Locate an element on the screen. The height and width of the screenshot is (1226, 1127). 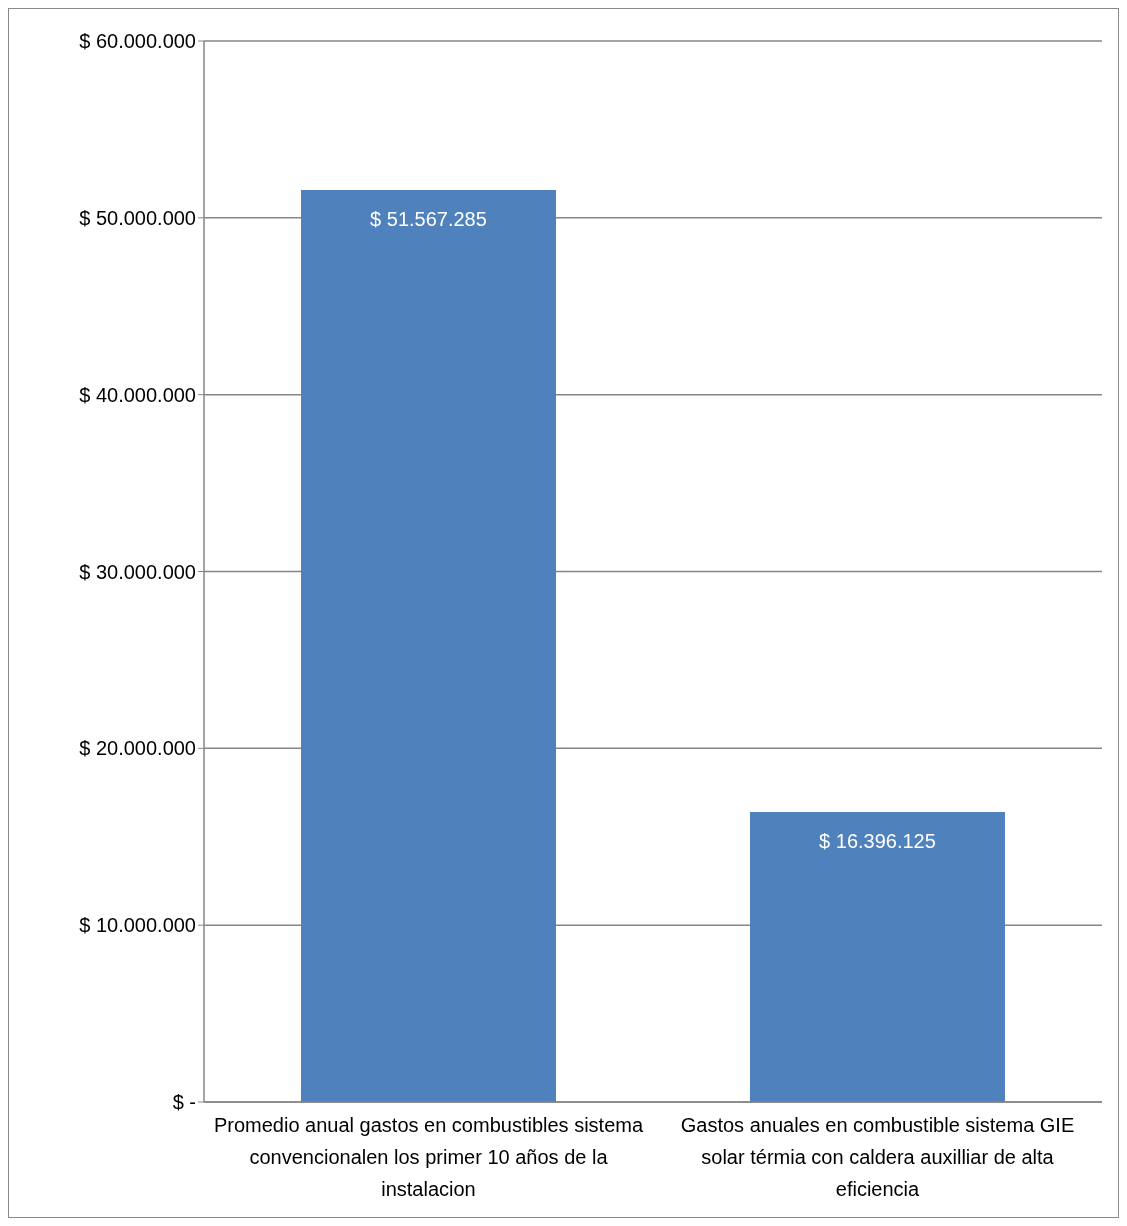
y-tick-label: $ 30.000.000 is located at coordinates (137, 571).